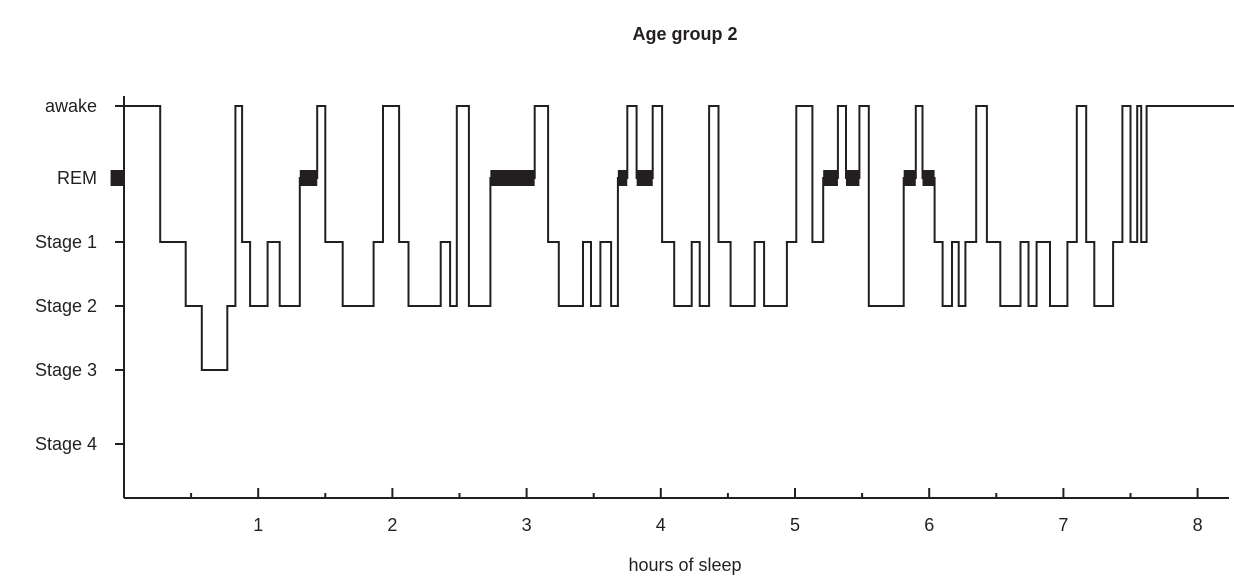  I want to click on y-tick-label: Stage 3, so click(66, 370).